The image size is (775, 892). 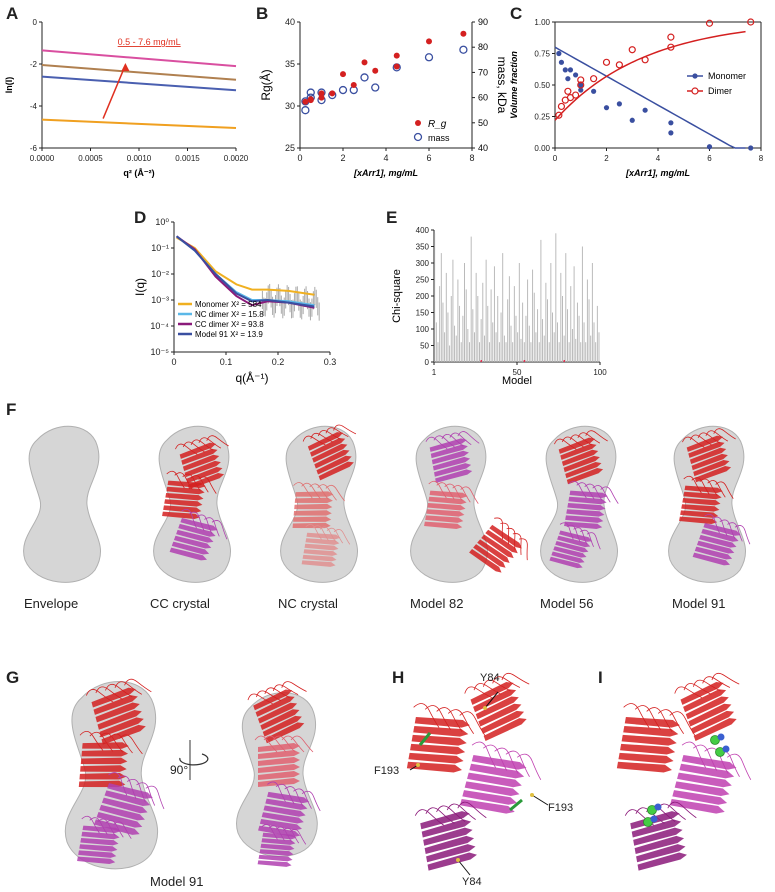 What do you see at coordinates (42, 158) in the screenshot?
I see `x-tick-label: 0.0000` at bounding box center [42, 158].